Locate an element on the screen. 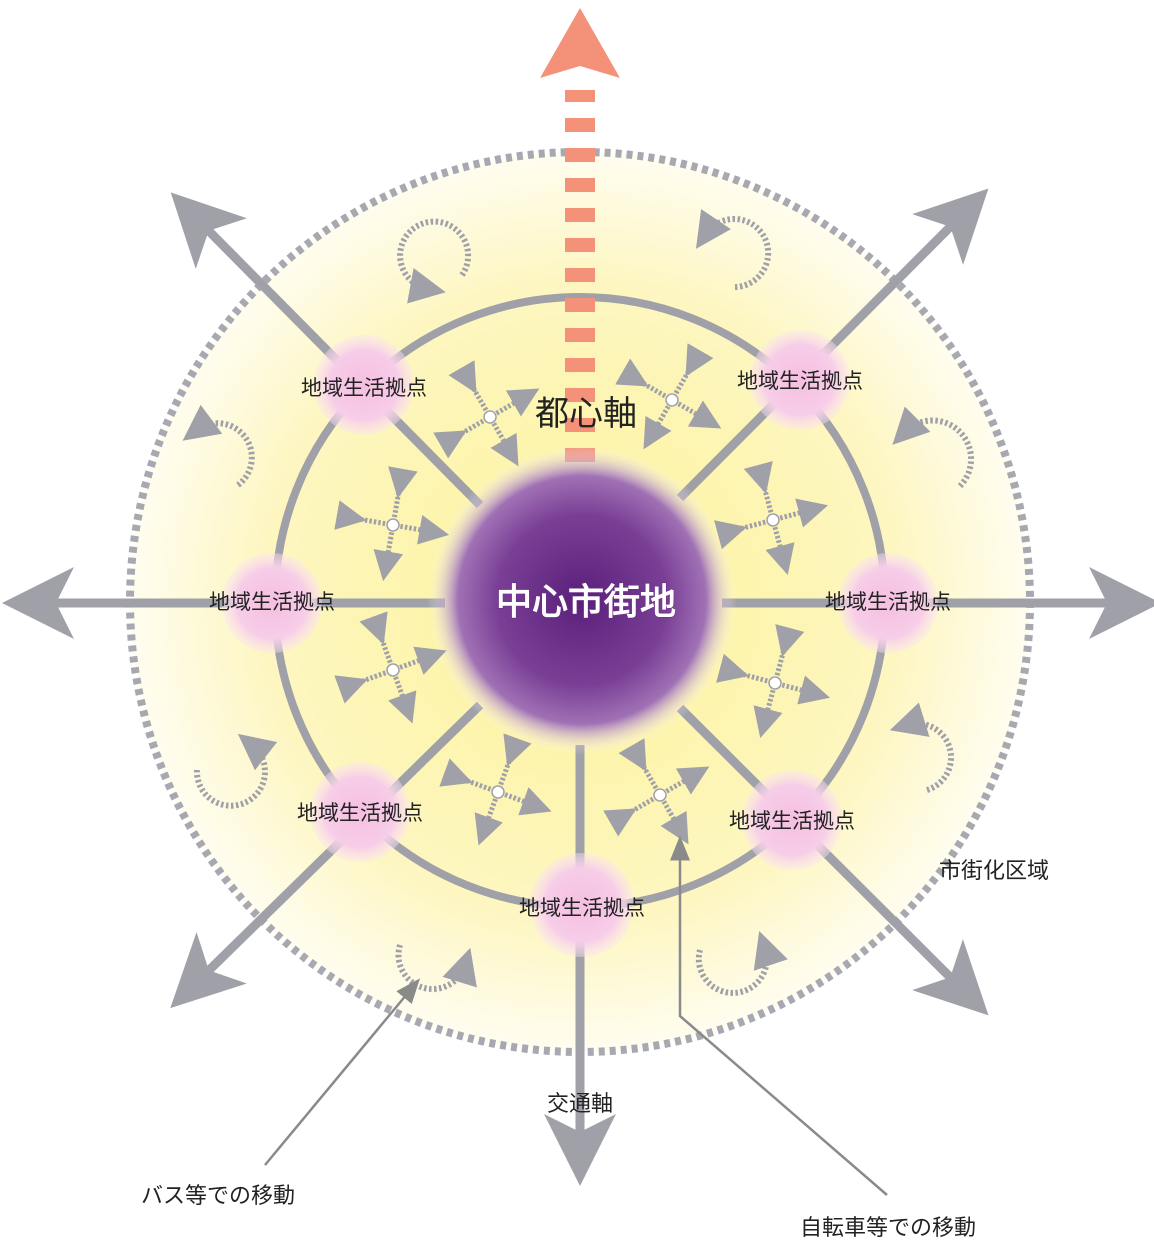 The height and width of the screenshot is (1245, 1154). node-se is located at coordinates (792, 820).